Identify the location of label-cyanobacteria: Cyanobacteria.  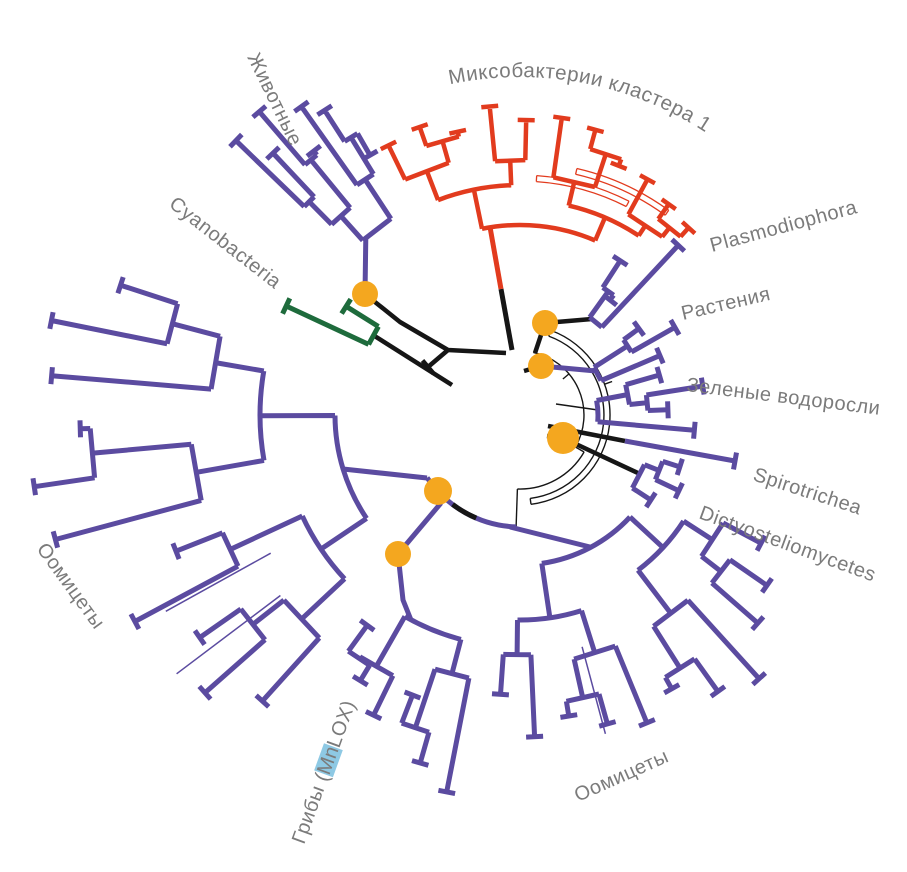
(225, 243).